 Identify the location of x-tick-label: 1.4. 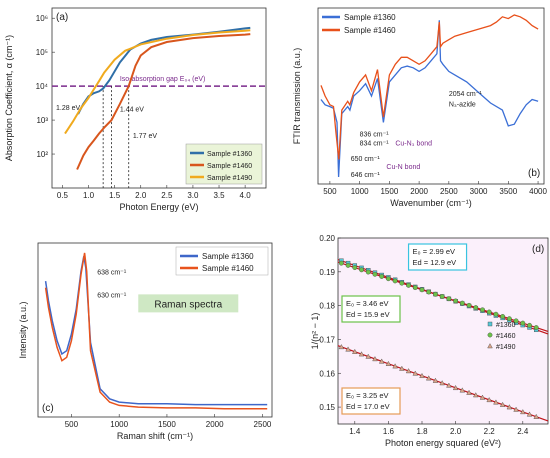
(355, 431).